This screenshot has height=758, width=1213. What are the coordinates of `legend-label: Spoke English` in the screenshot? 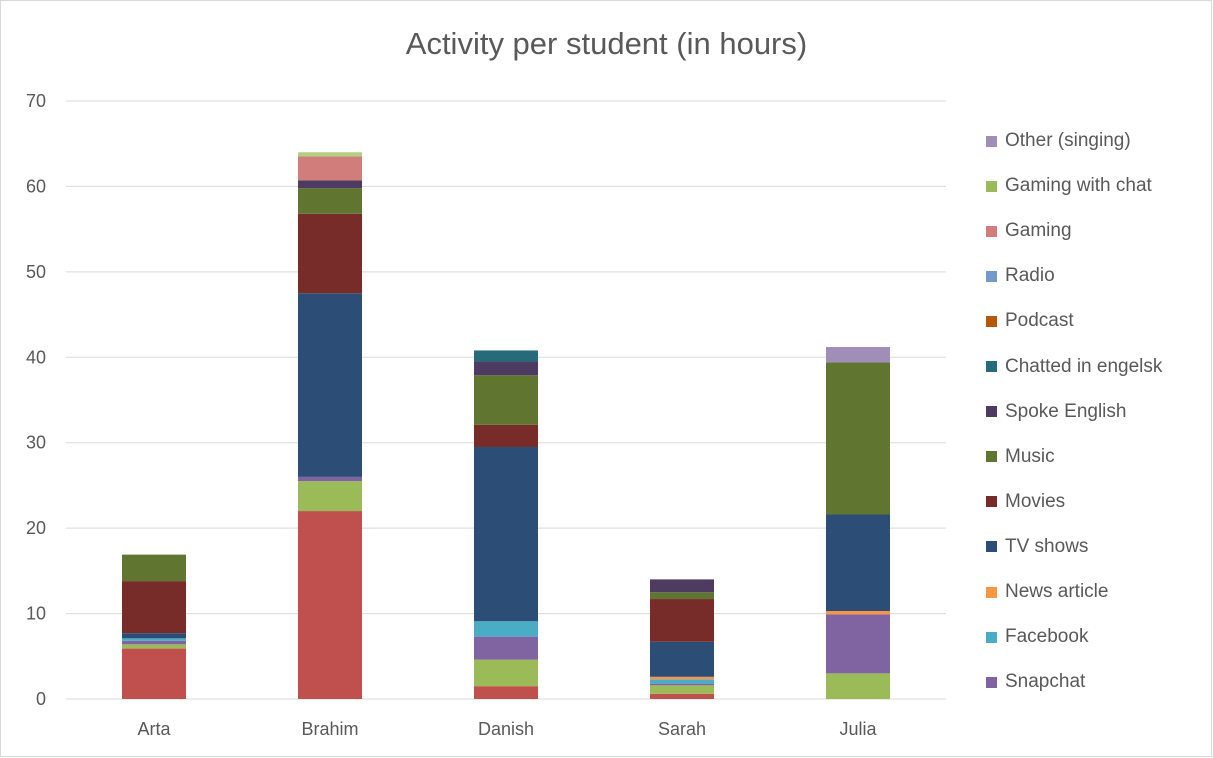 It's located at (1066, 411).